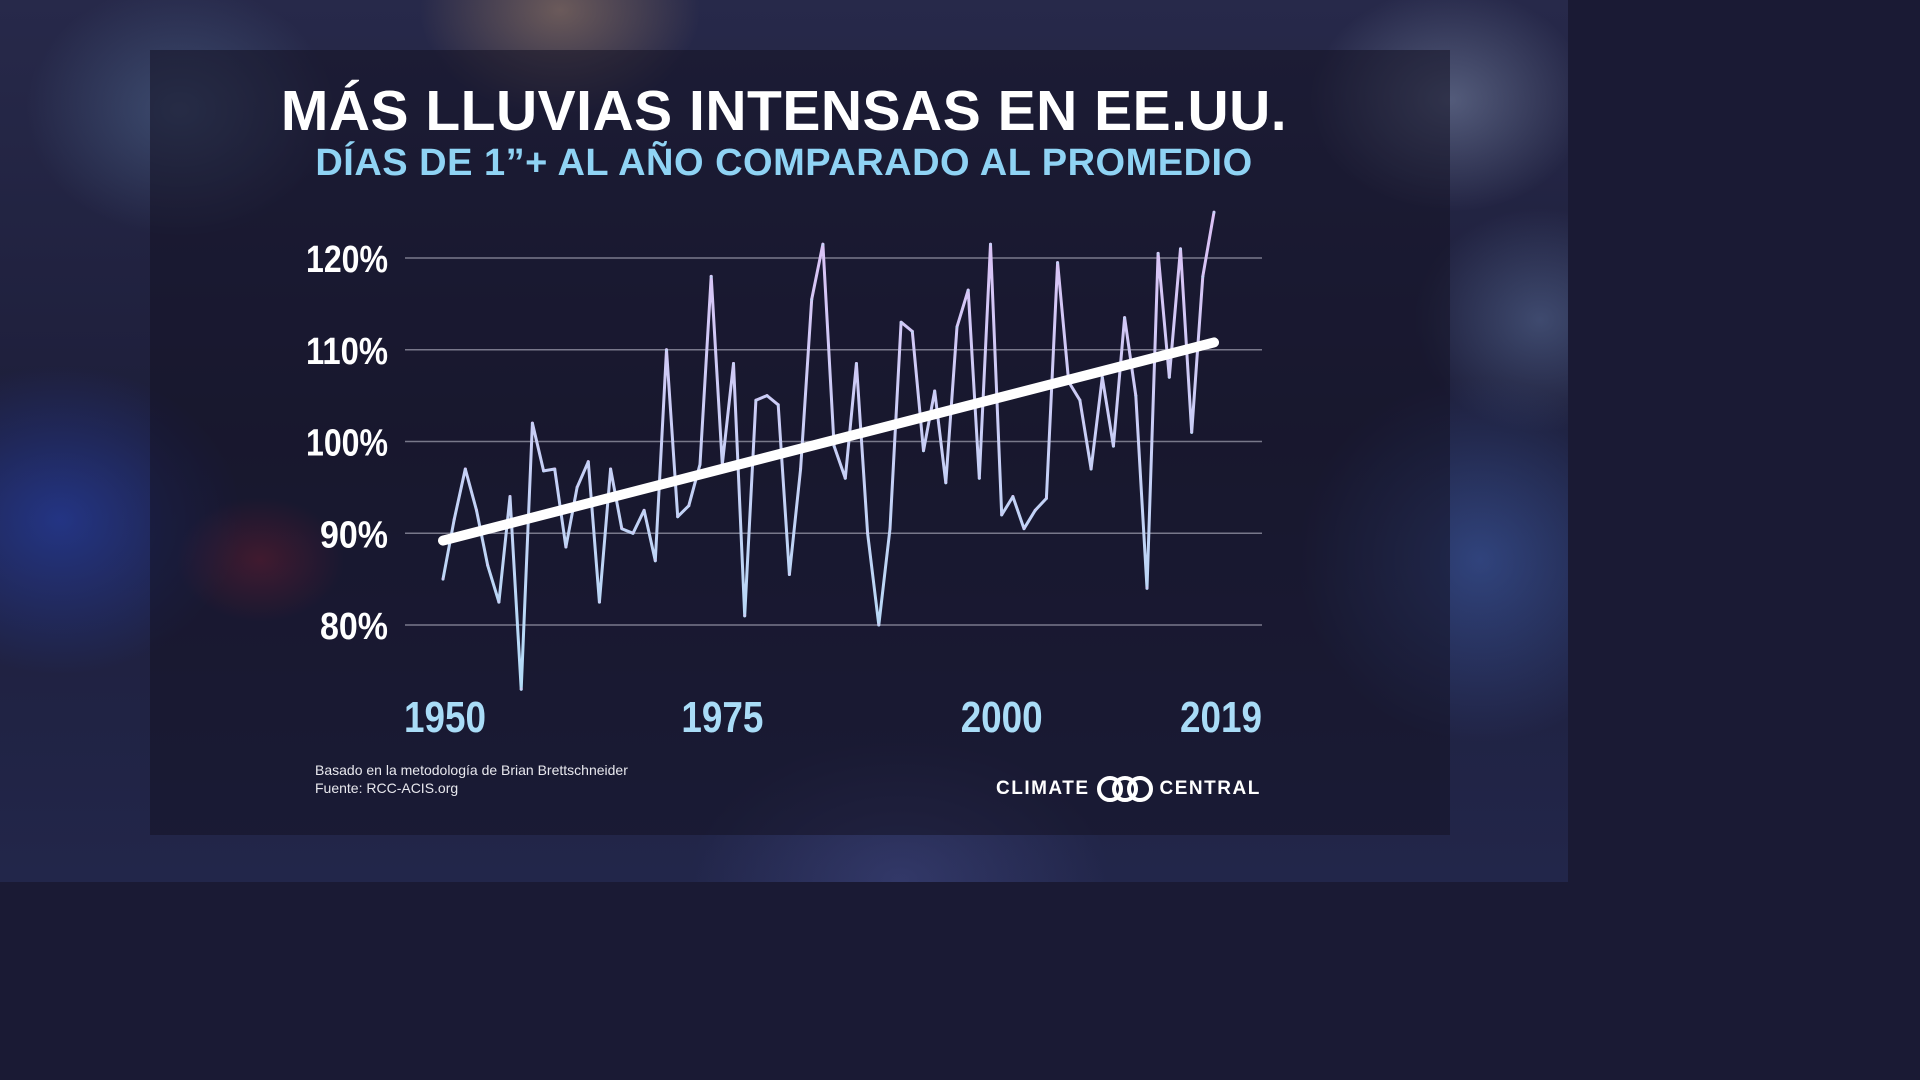 The width and height of the screenshot is (1920, 1080). What do you see at coordinates (678, 517) in the screenshot?
I see `data-point-1971` at bounding box center [678, 517].